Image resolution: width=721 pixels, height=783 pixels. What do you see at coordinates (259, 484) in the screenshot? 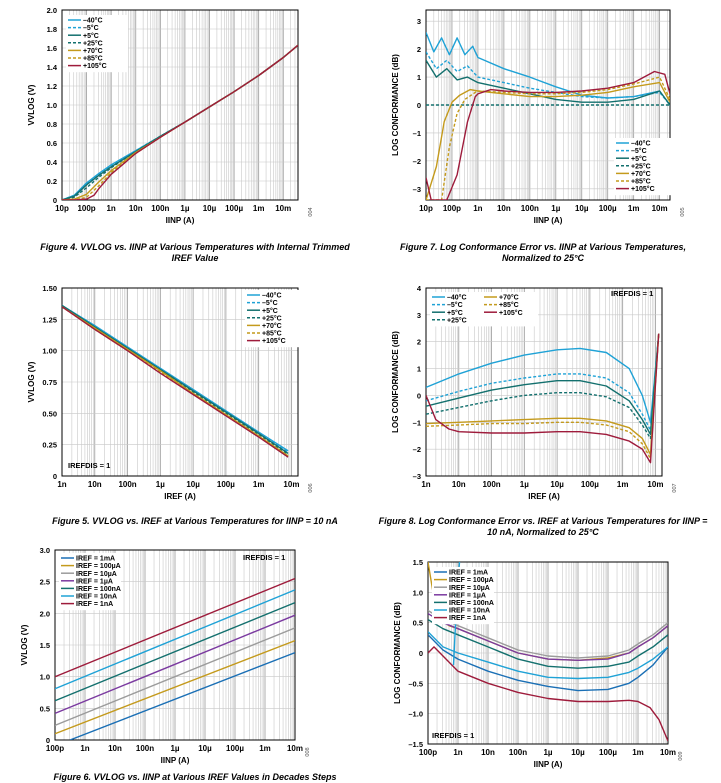
I see `fig5-x-tick-label: 1m` at bounding box center [259, 484].